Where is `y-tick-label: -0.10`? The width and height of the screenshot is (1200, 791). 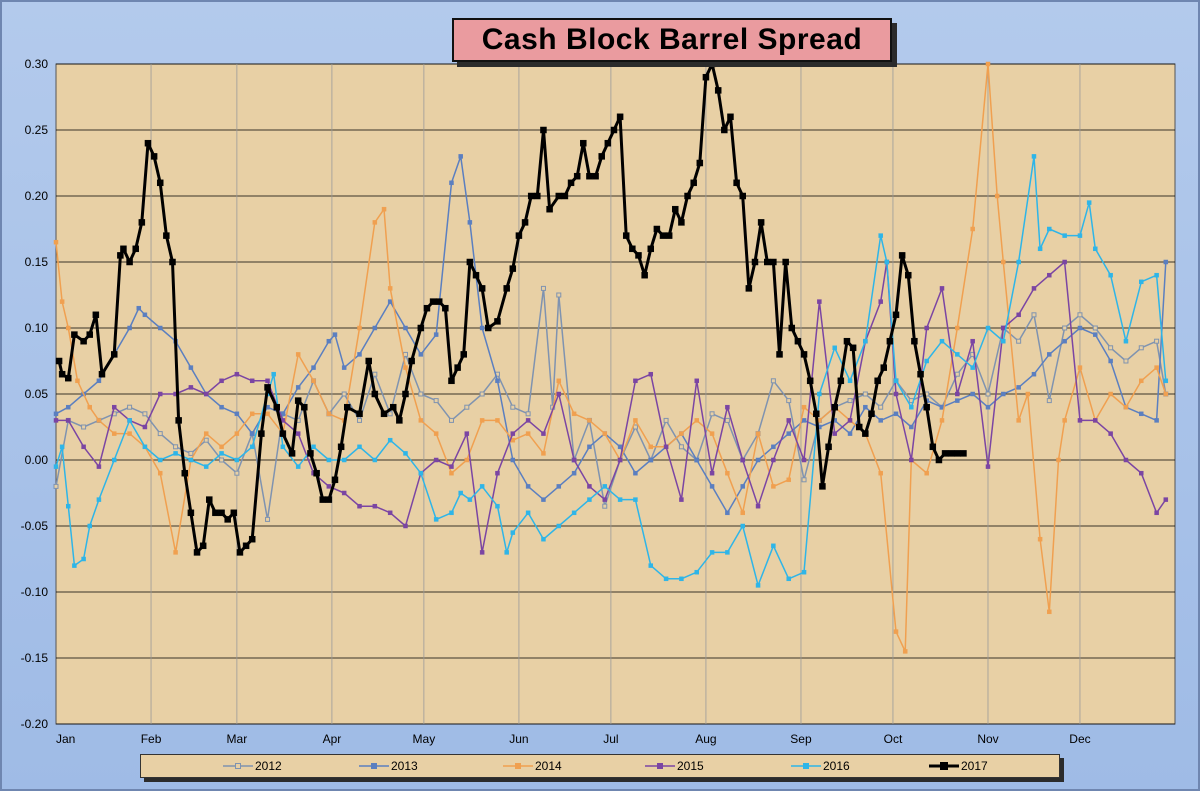
y-tick-label: -0.10 is located at coordinates (35, 592).